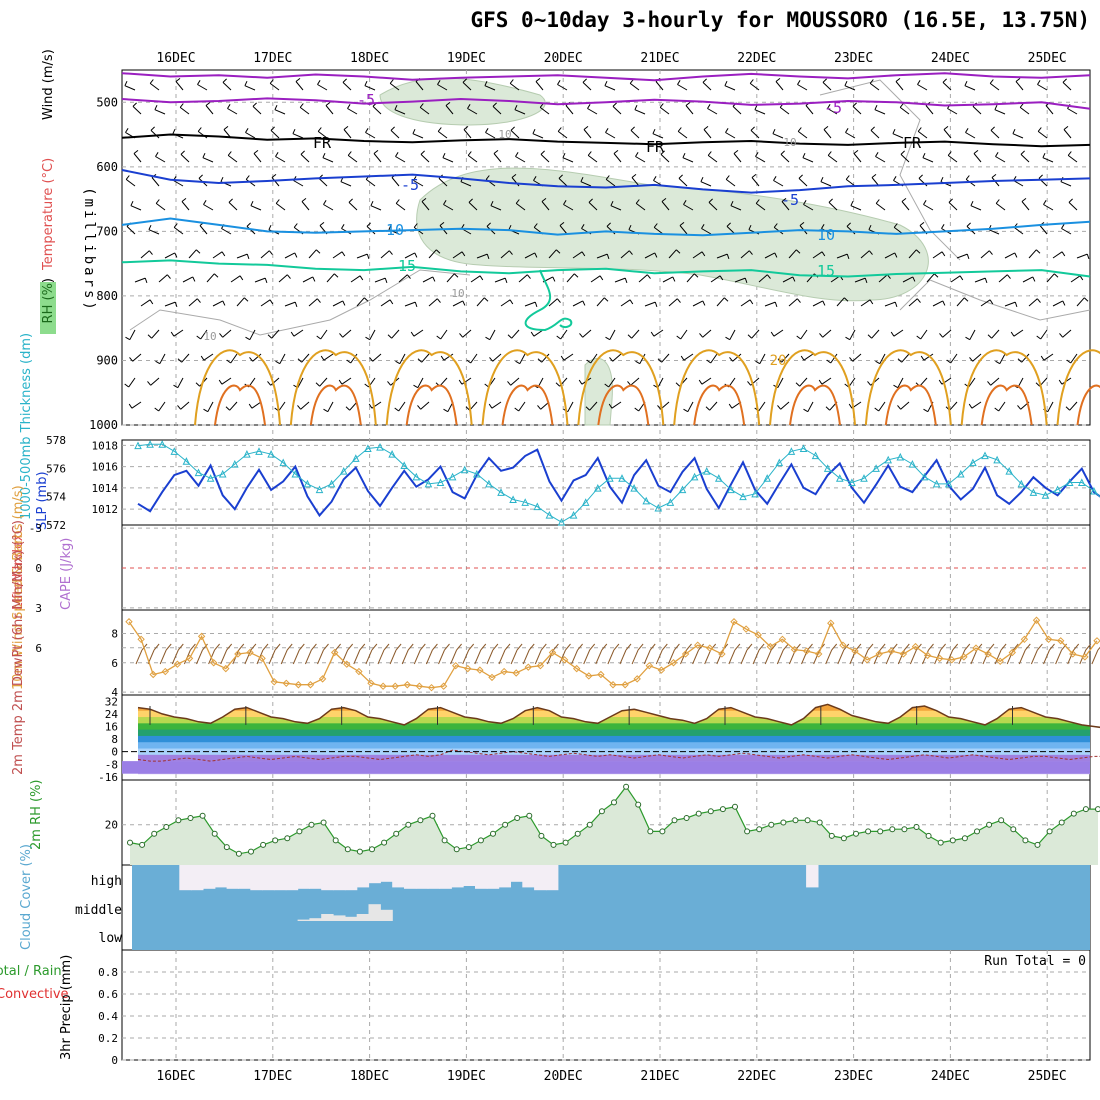 The height and width of the screenshot is (1100, 1100). What do you see at coordinates (611, 907) in the screenshot?
I see `cloud-cover-bars` at bounding box center [611, 907].